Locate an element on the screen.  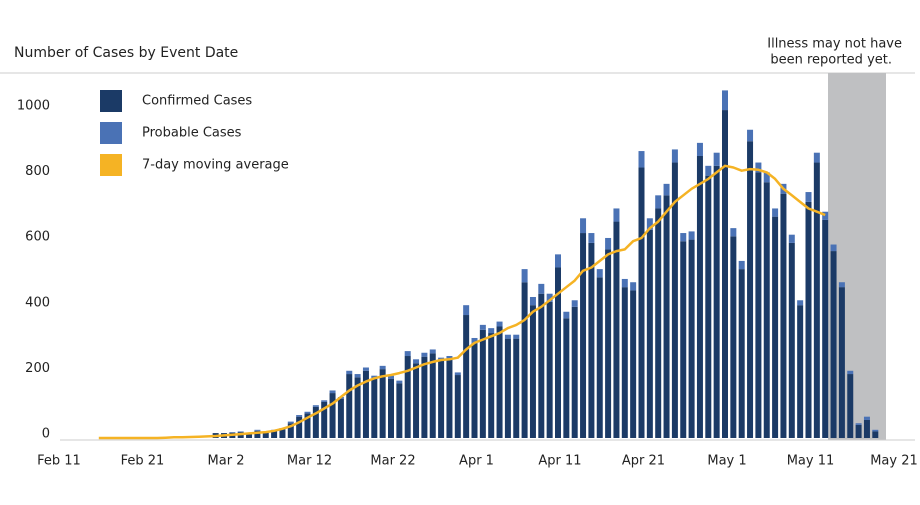
chart-title: Number of Cases by Event Date is located at coordinates (126, 53).